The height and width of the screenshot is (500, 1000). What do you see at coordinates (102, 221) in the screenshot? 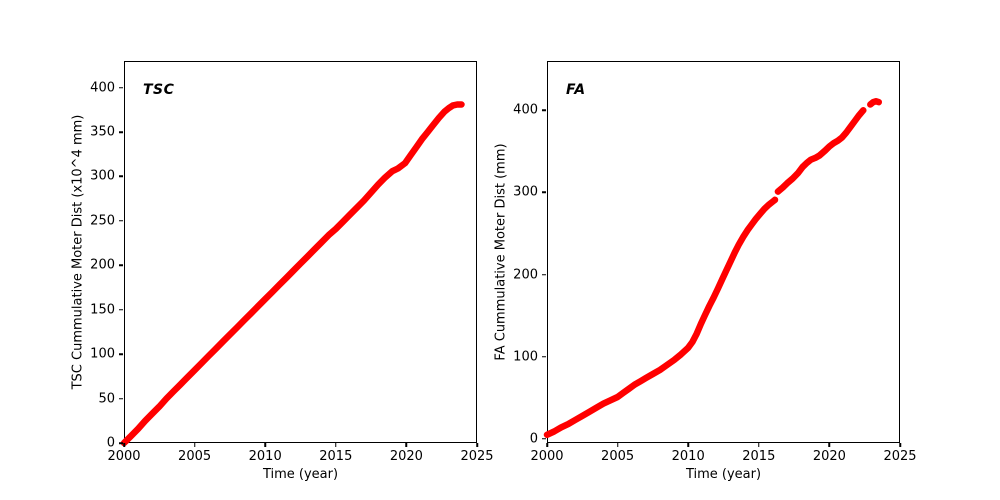
I see `y-tick-label: 250` at bounding box center [102, 221].